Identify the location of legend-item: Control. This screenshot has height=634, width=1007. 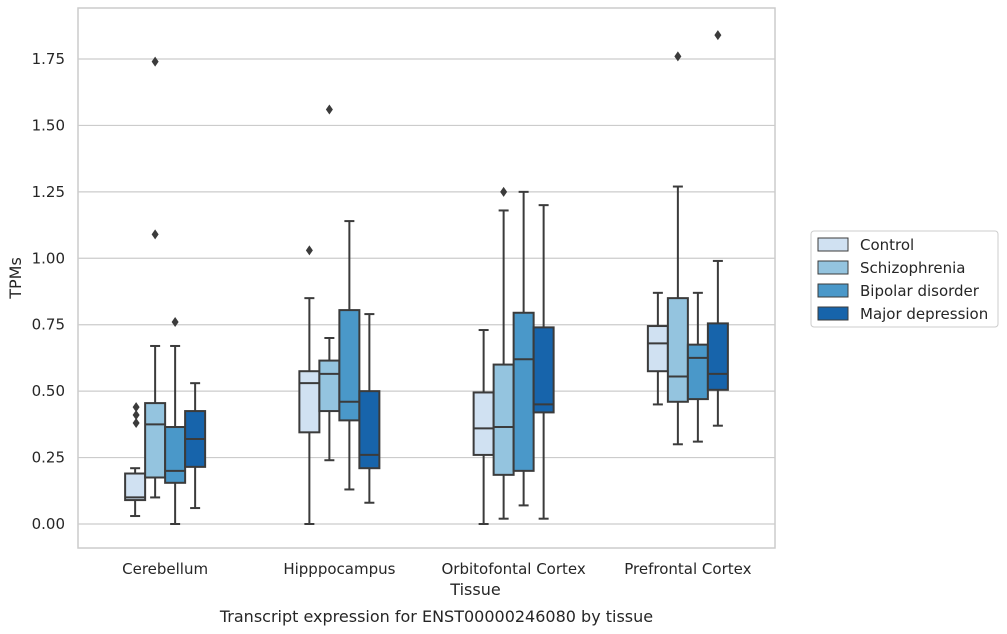
(865, 245).